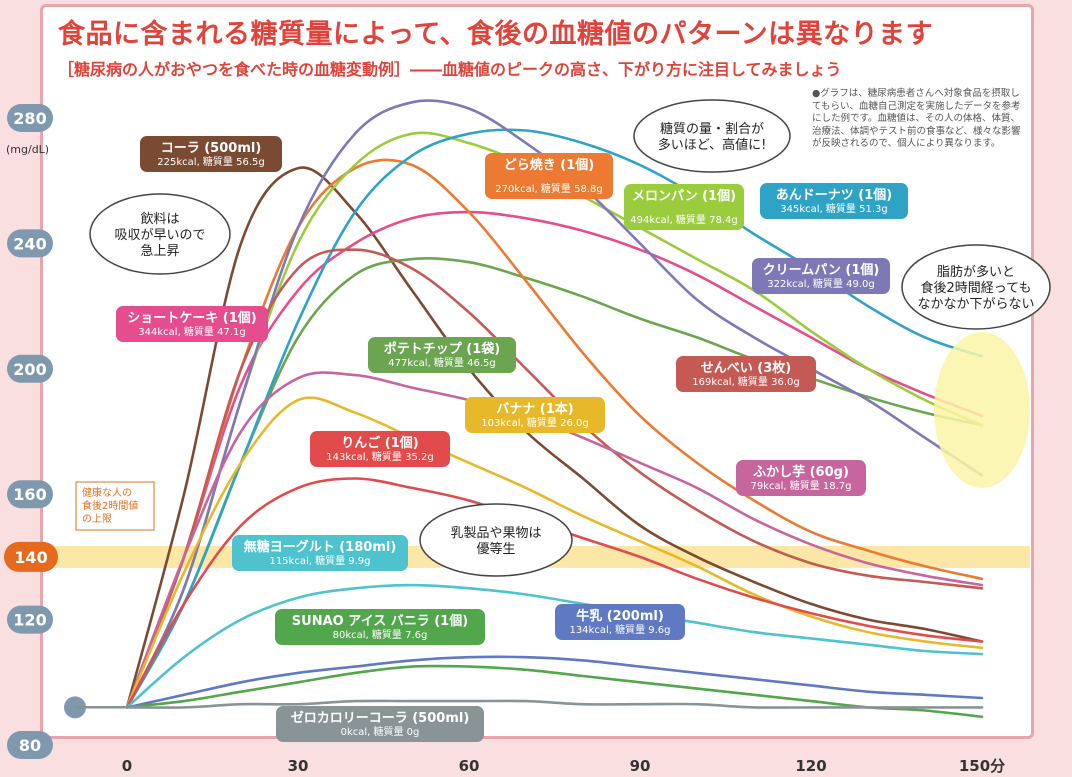 The width and height of the screenshot is (1072, 777). What do you see at coordinates (548, 188) in the screenshot?
I see `series-info: 270kcal, 糖質量 58.8g` at bounding box center [548, 188].